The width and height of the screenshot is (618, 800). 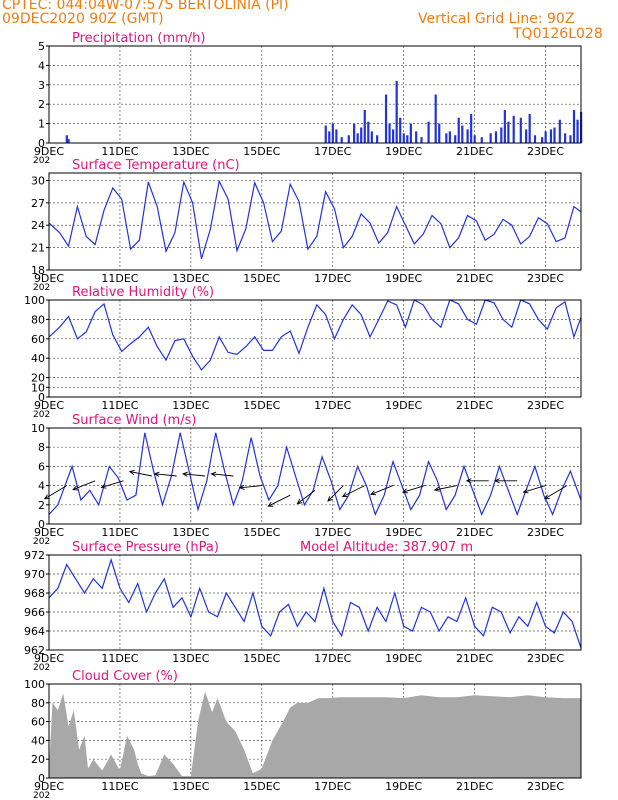 I want to click on cloud-frame, so click(x=315, y=731).